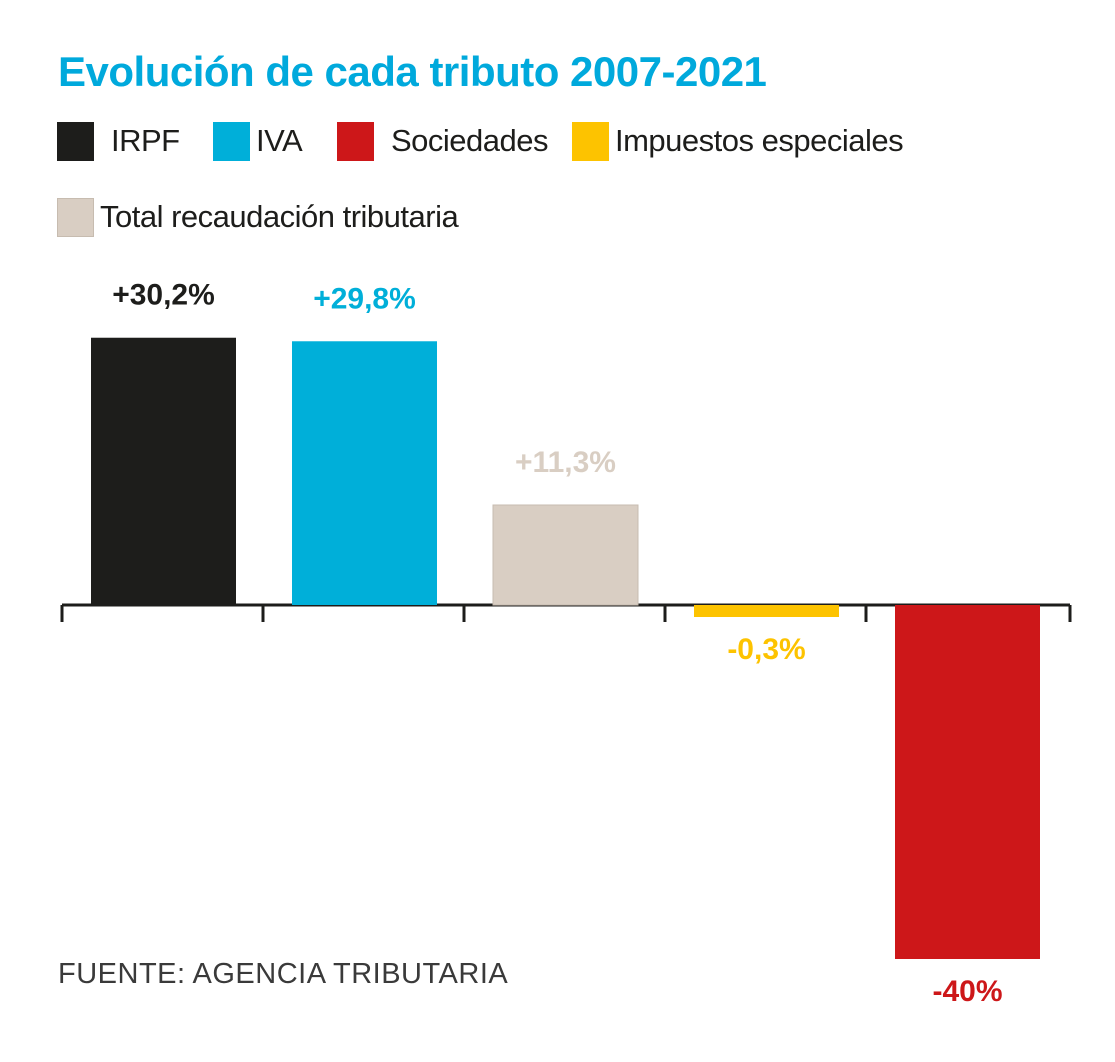 Image resolution: width=1115 pixels, height=1062 pixels. I want to click on data-label-irpf: +30,2%, so click(163, 295).